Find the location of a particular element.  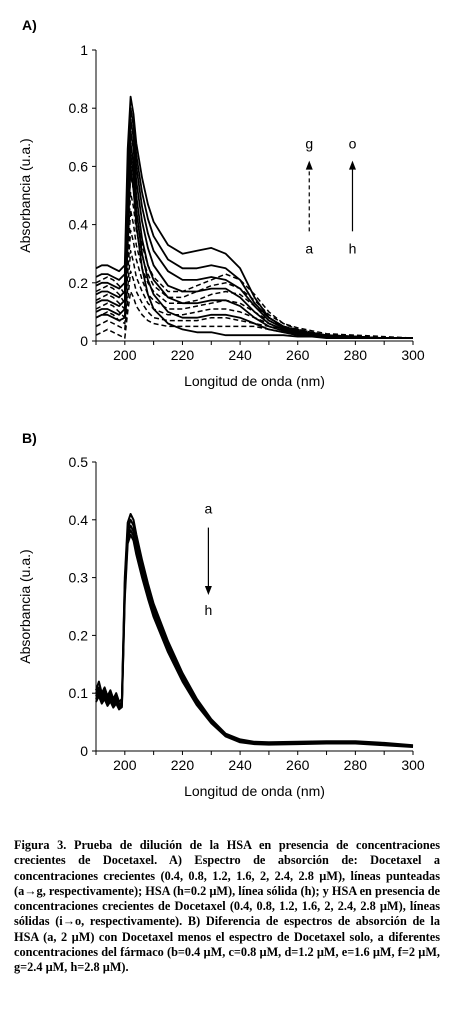

panel-b-label: B) is located at coordinates (29, 438).